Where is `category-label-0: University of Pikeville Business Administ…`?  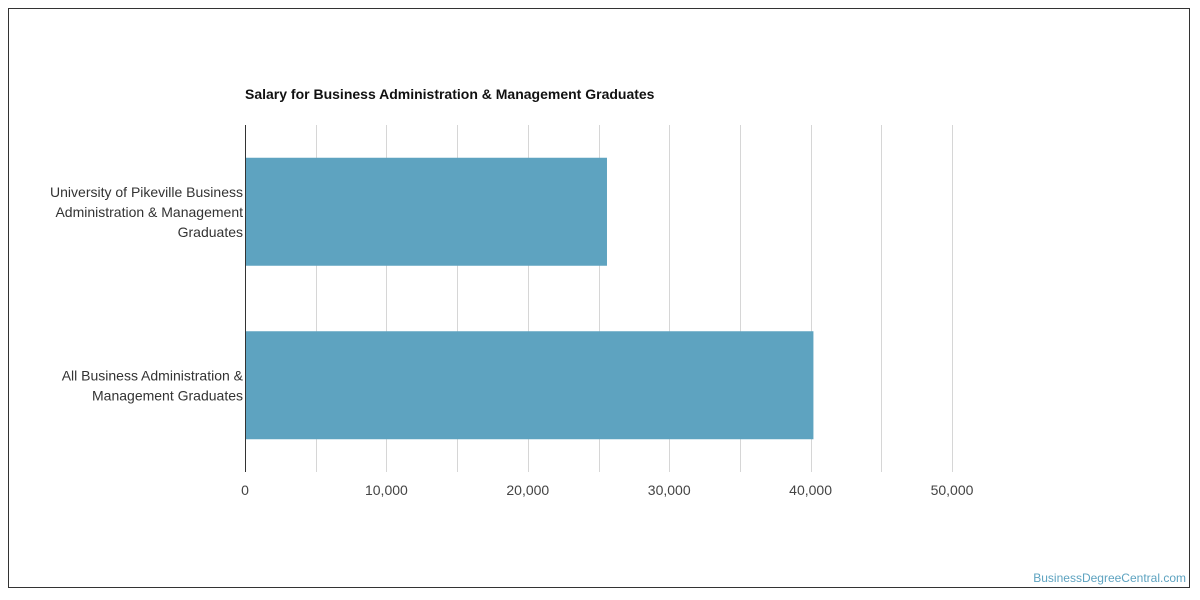
category-label-0: University of Pikeville Business Administ… is located at coordinates (146, 212).